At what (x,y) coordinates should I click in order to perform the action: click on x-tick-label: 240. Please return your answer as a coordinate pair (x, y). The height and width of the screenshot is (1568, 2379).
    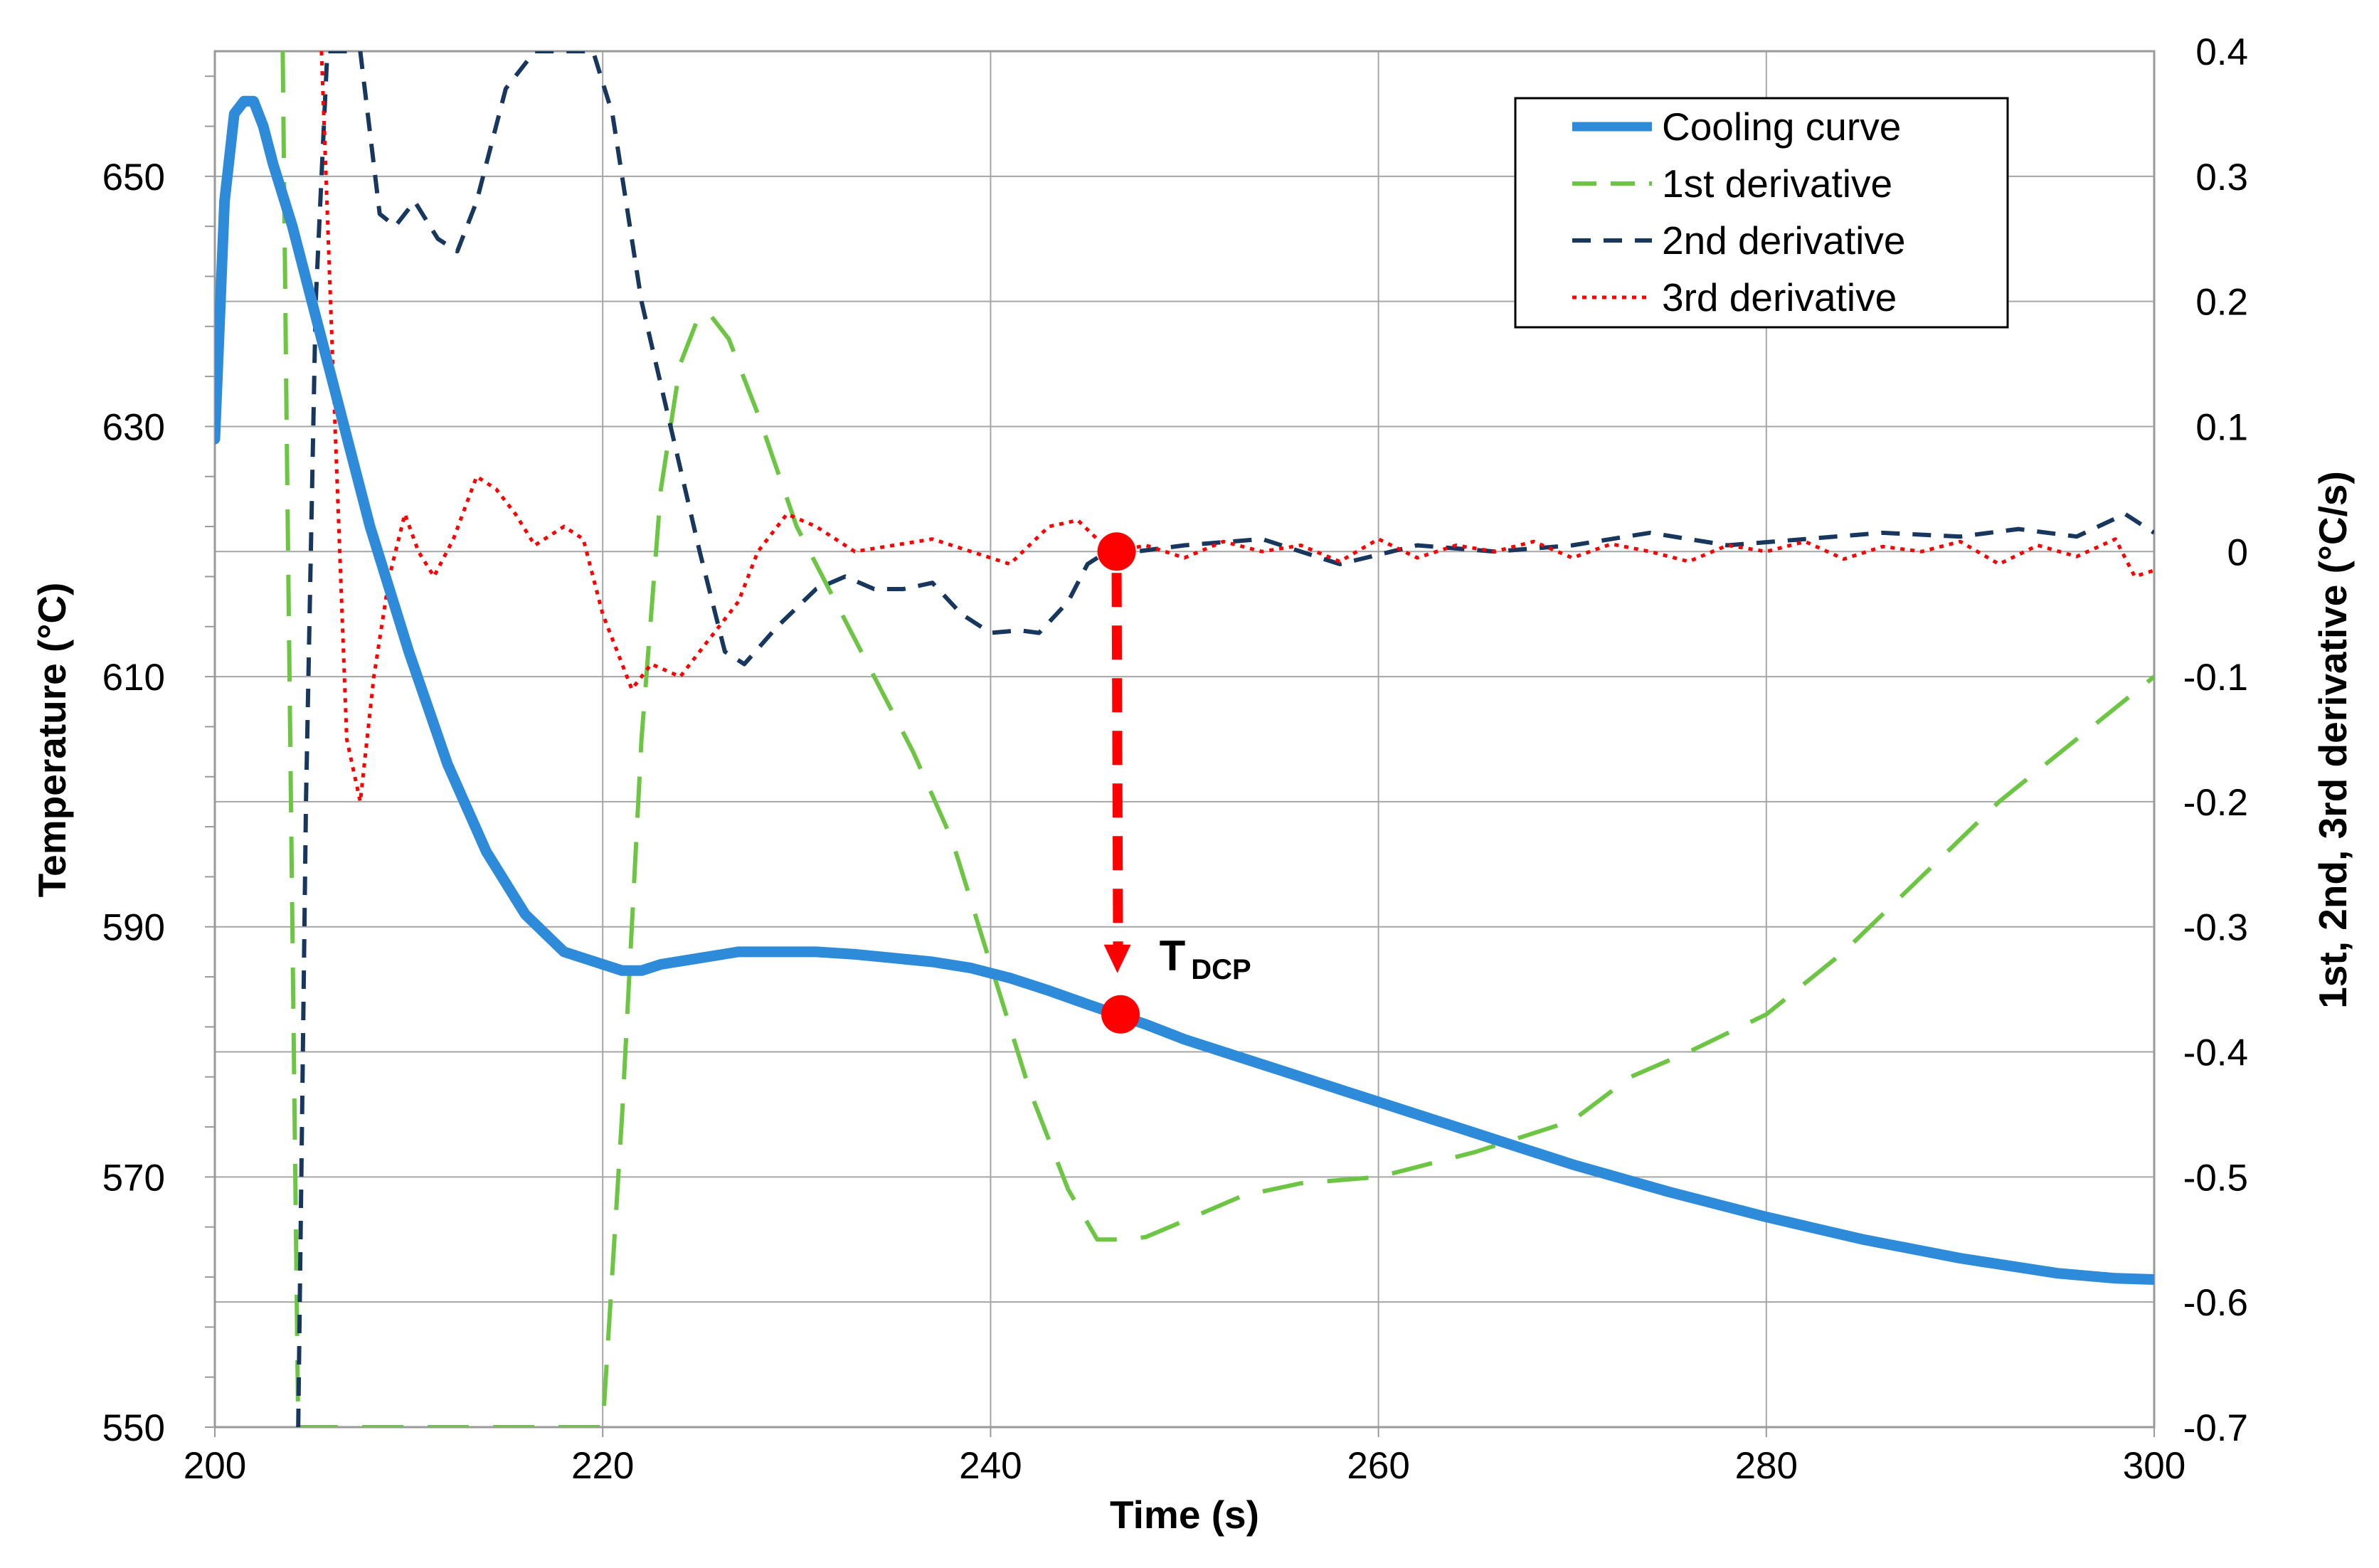
    Looking at the image, I should click on (991, 1466).